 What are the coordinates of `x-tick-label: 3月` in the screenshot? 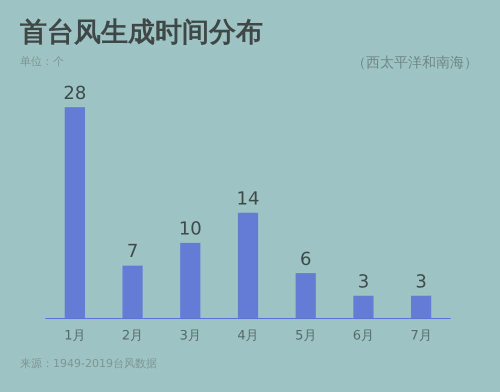 It's located at (190, 336).